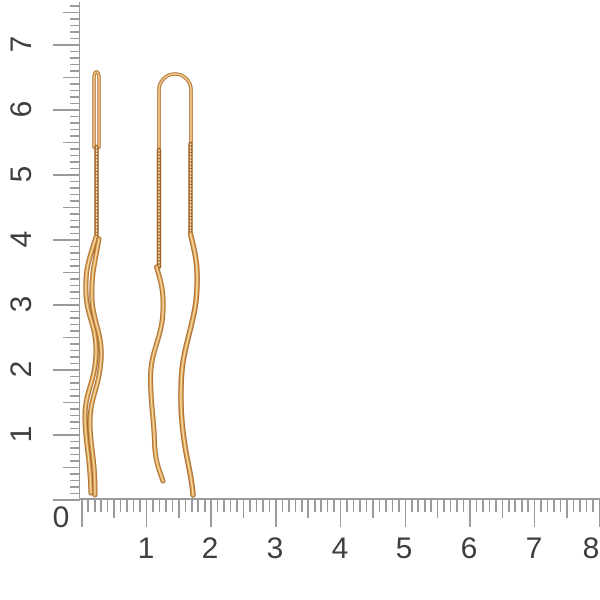 The width and height of the screenshot is (600, 600). I want to click on ruler-label: 8, so click(591, 548).